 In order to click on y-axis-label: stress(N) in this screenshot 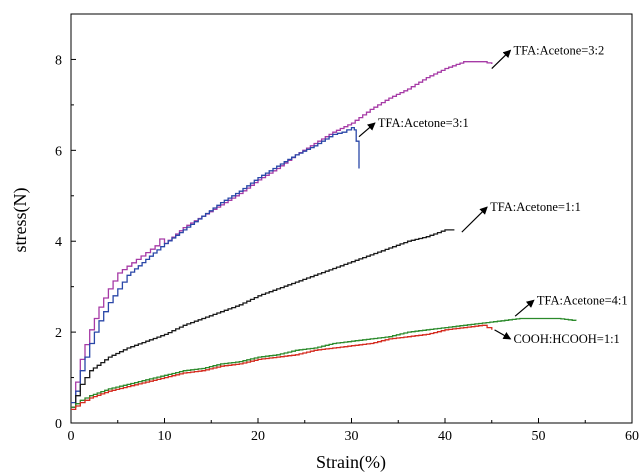, I will do `click(20, 220)`.